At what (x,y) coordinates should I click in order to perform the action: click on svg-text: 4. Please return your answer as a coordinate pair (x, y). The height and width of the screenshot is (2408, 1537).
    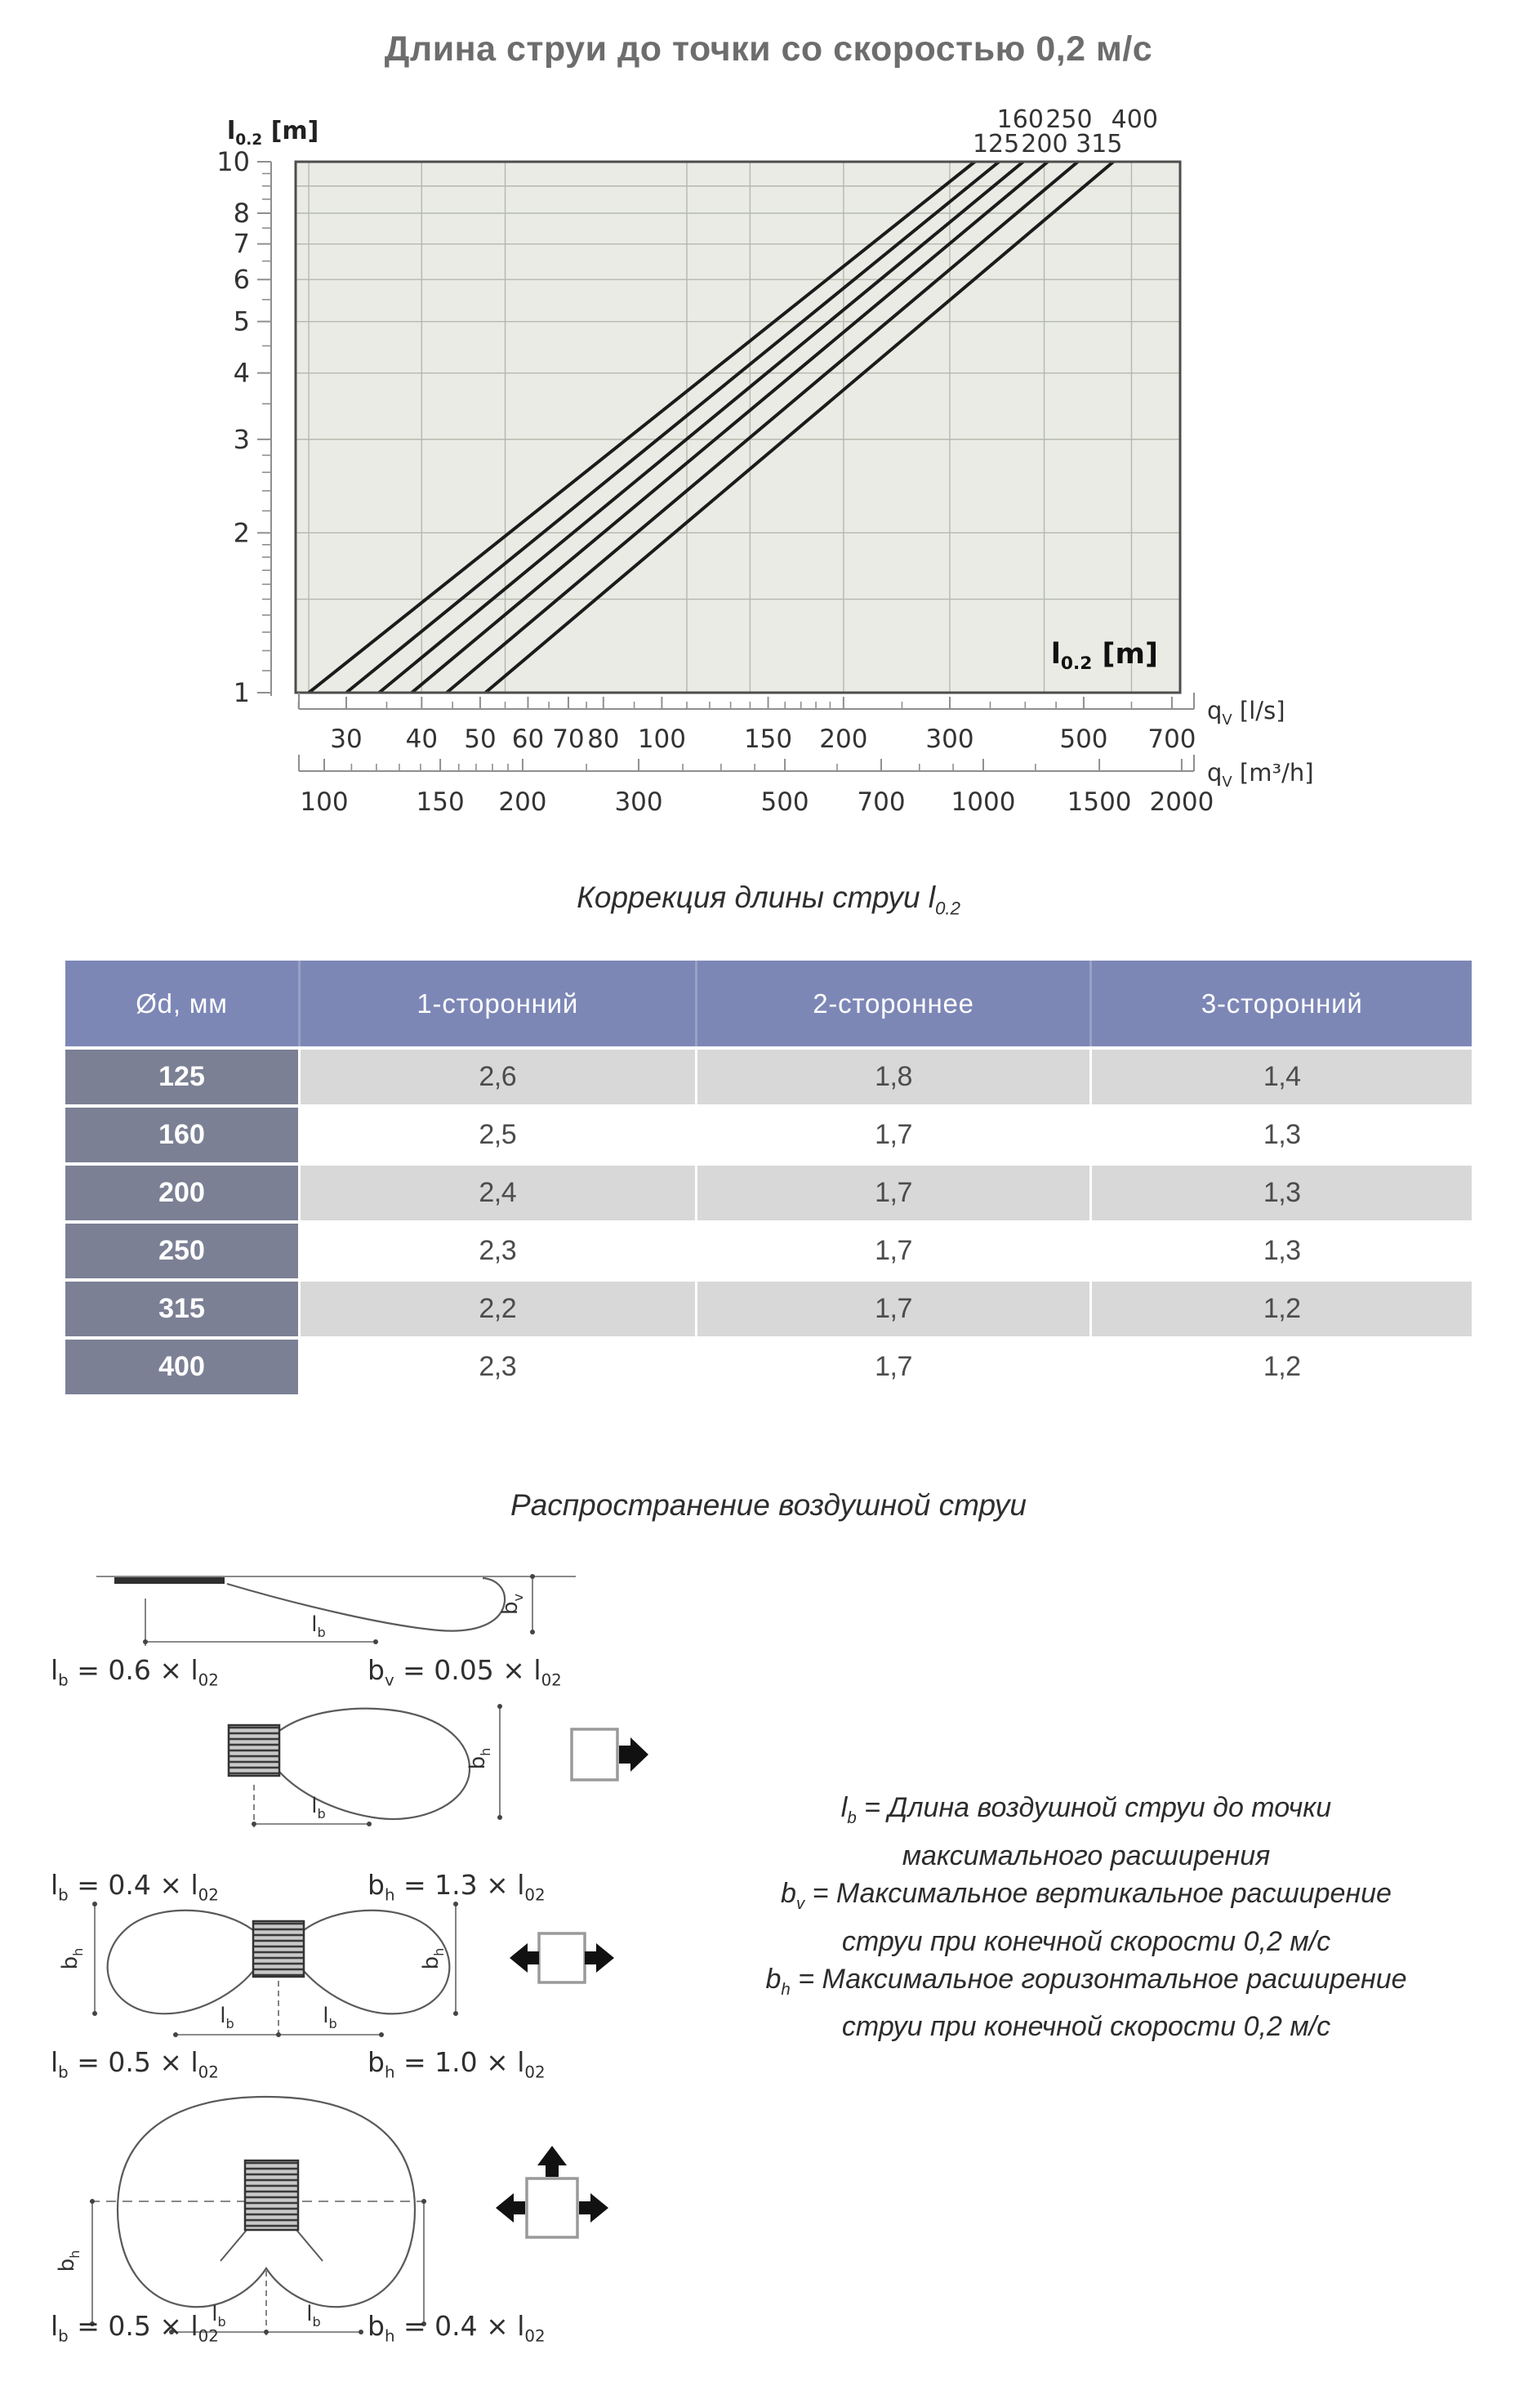
    Looking at the image, I should click on (242, 373).